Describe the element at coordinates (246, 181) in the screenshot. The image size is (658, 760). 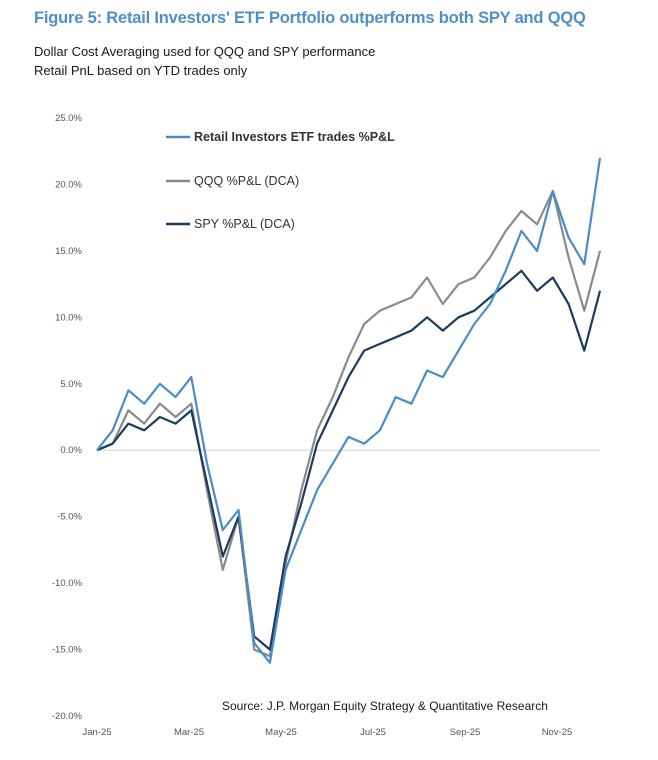
I see `legend-qqq-label: QQQ %P&L (DCA)` at that location.